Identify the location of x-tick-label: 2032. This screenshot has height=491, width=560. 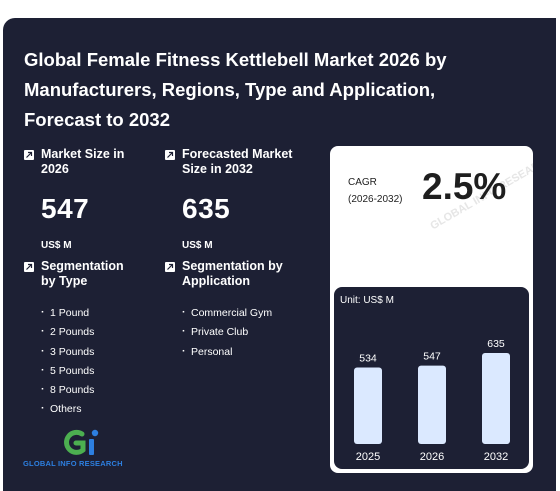
(496, 457).